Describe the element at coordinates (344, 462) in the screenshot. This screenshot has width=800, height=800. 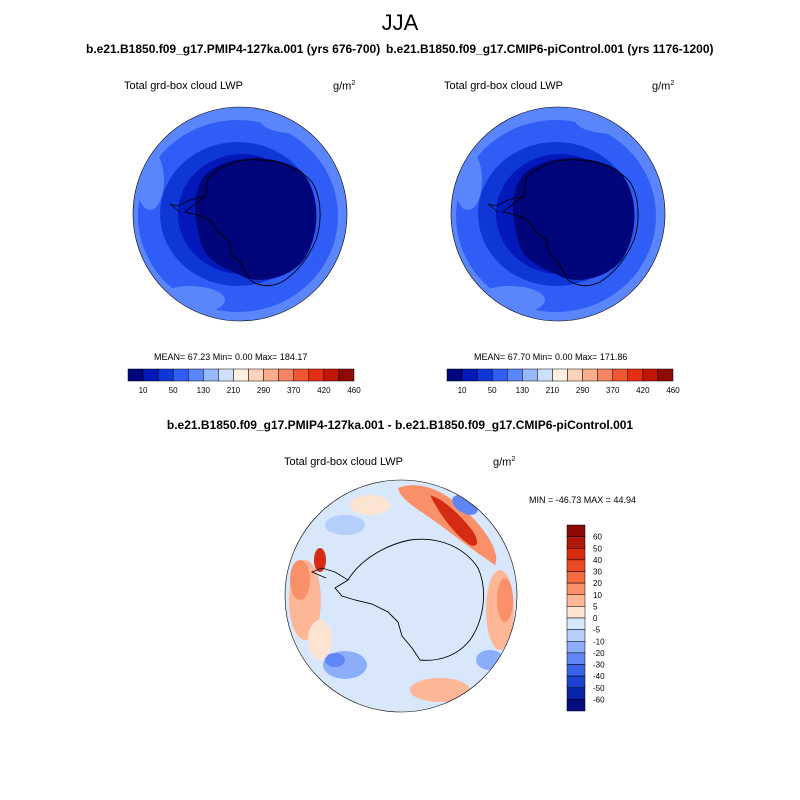
I see `diff-variable: Total grd-box cloud LWP` at that location.